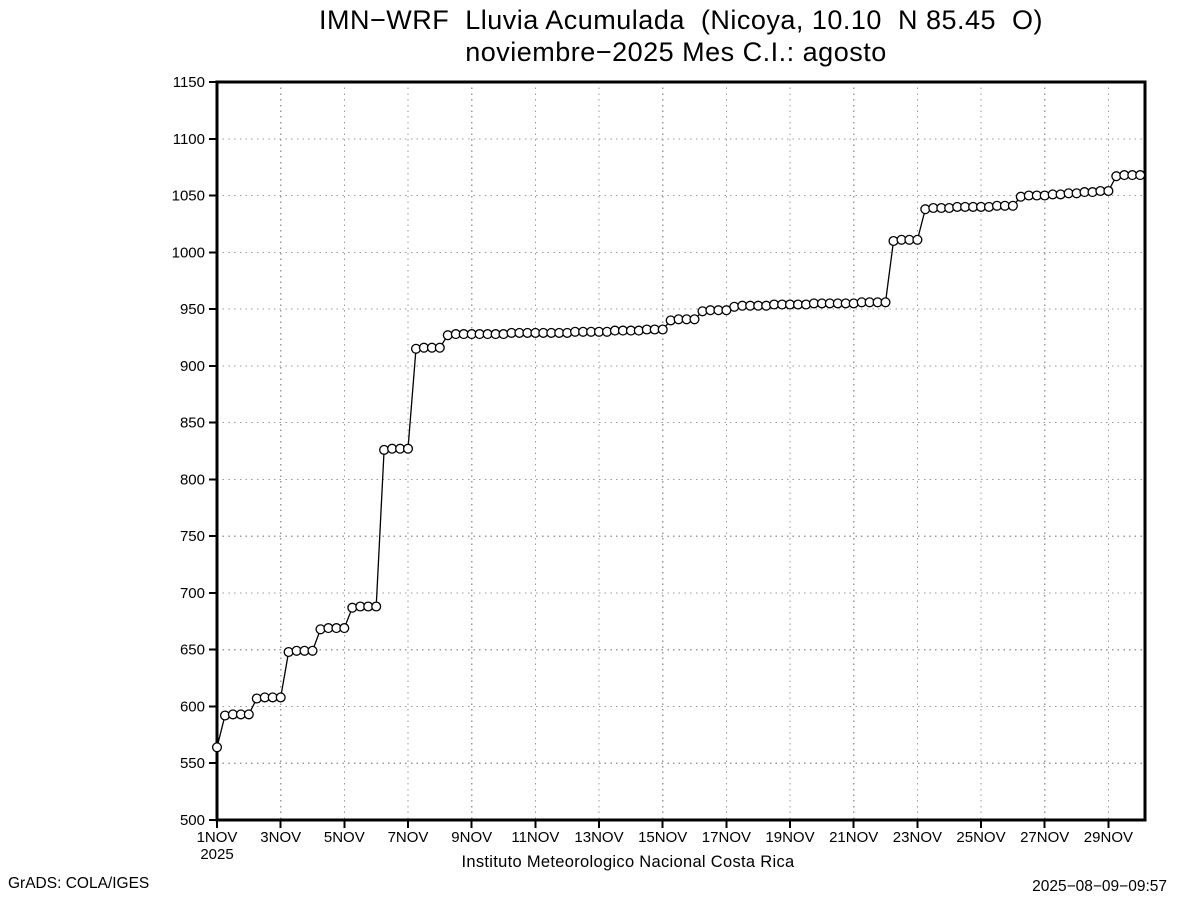 This screenshot has height=900, width=1200. Describe the element at coordinates (980, 837) in the screenshot. I see `x-tick-label: 25NOV` at that location.